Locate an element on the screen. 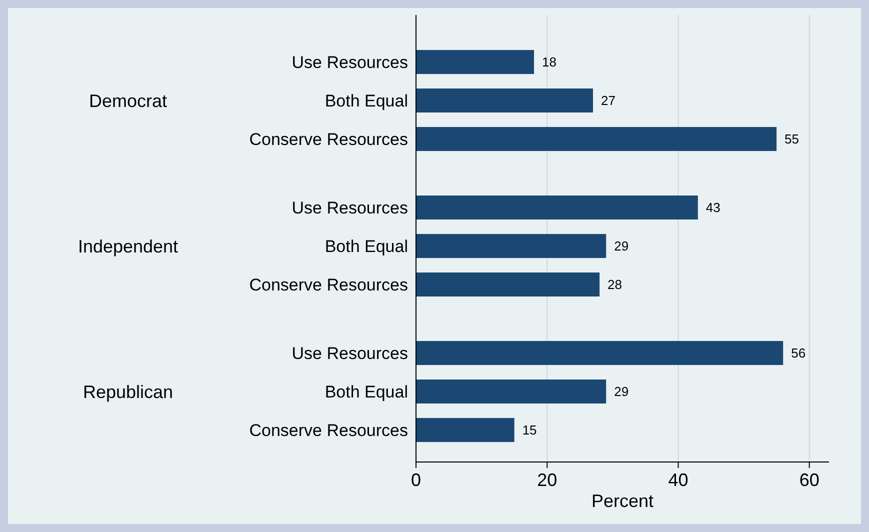 The width and height of the screenshot is (869, 532). data-label: 56 is located at coordinates (798, 353).